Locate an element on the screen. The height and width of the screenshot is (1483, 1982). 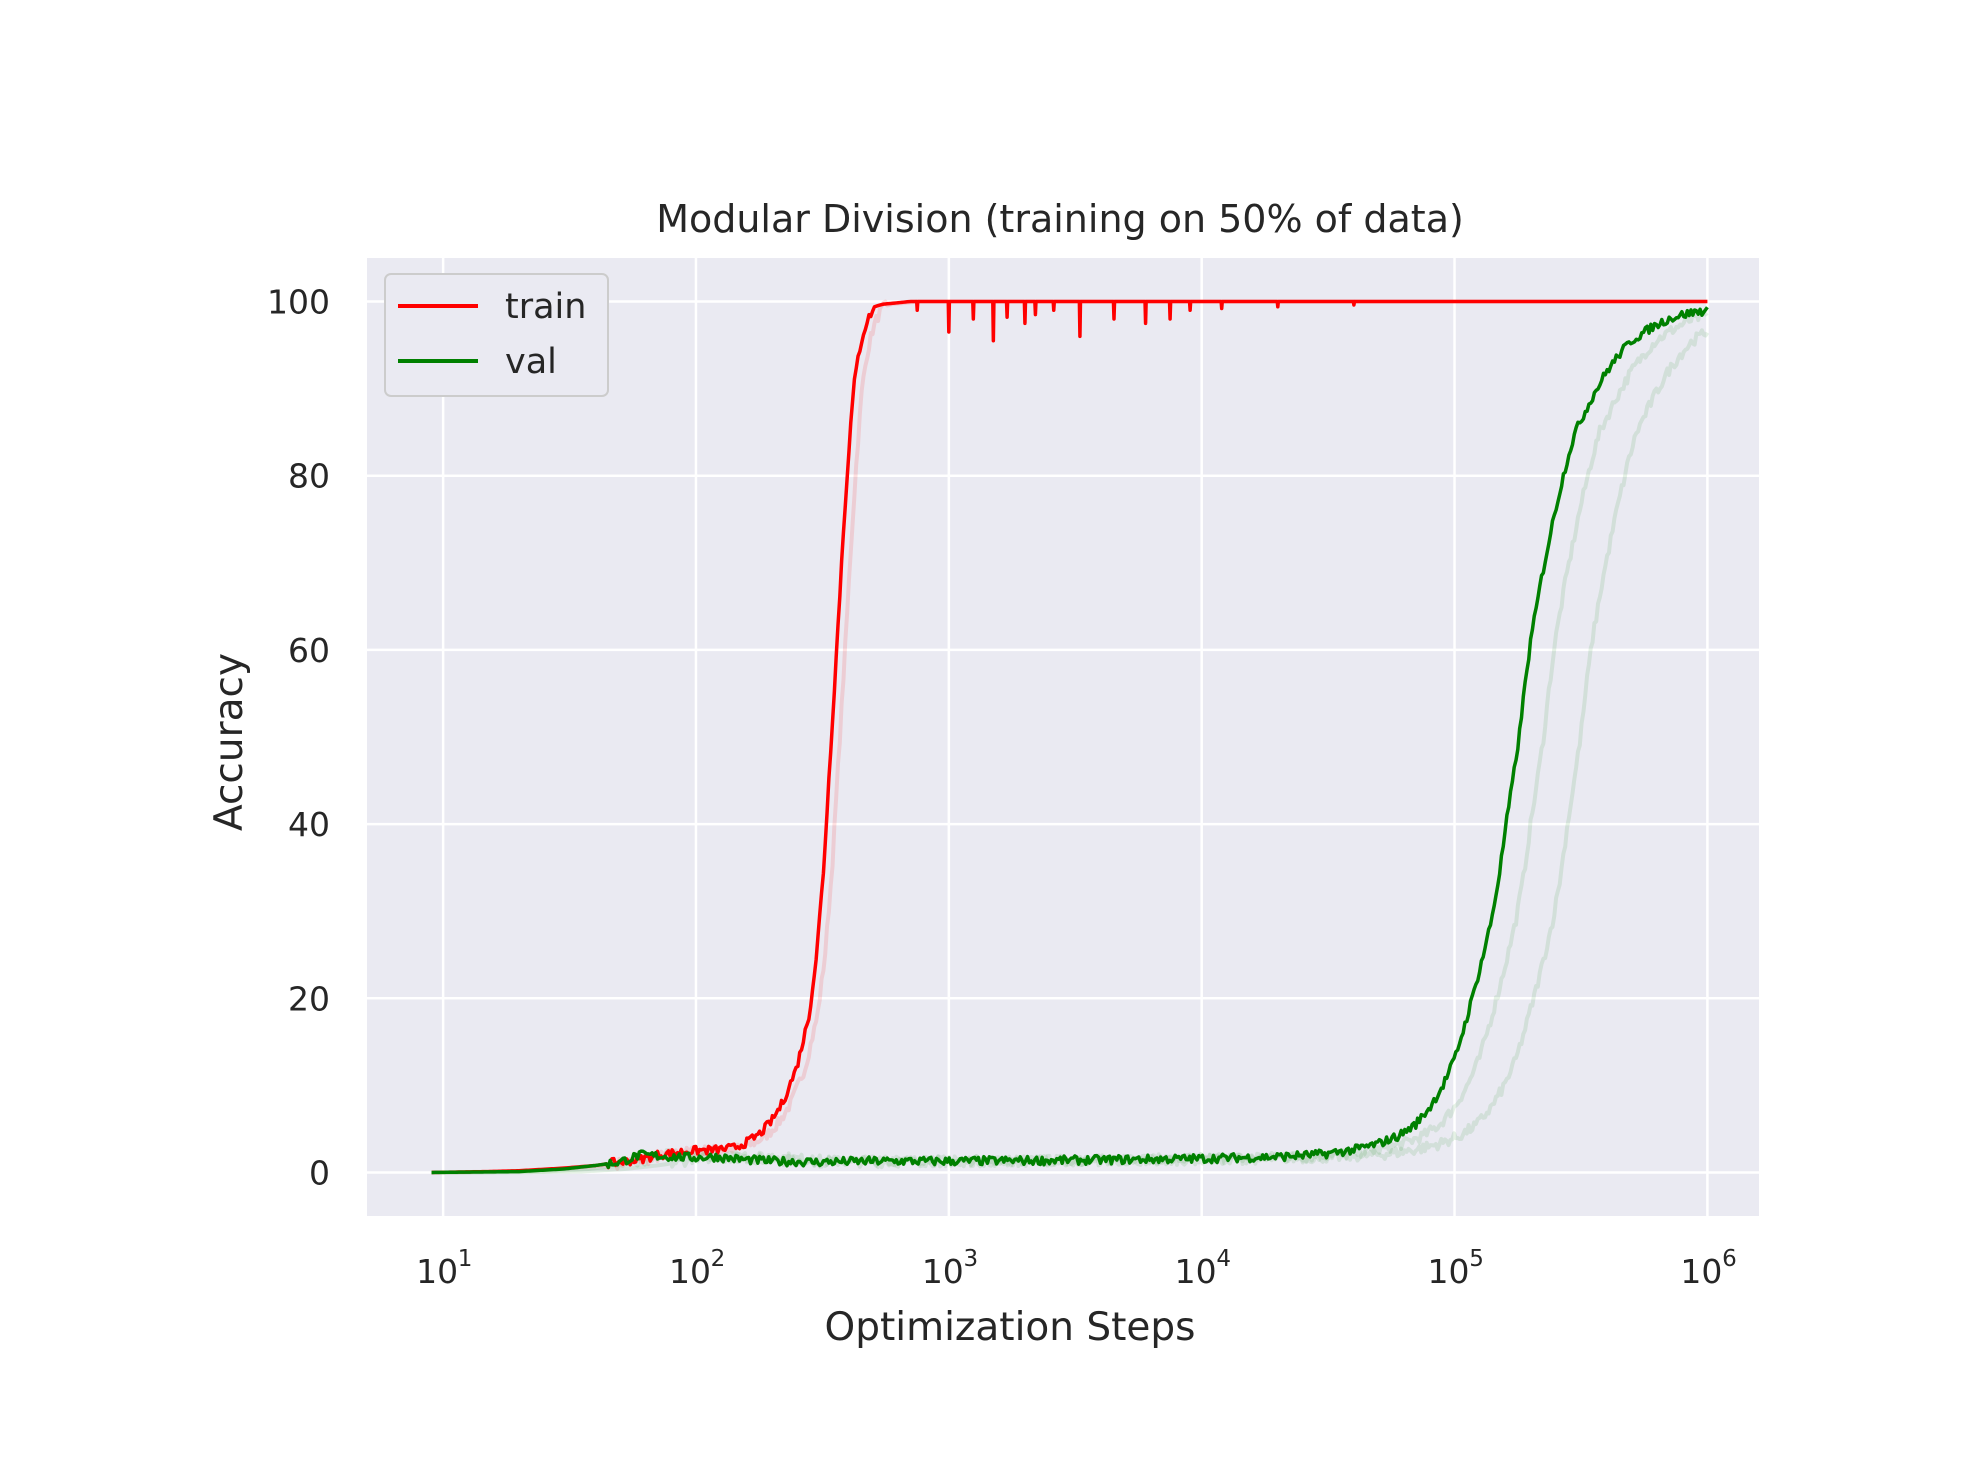
y-axis-label: Accuracy is located at coordinates (229, 742).